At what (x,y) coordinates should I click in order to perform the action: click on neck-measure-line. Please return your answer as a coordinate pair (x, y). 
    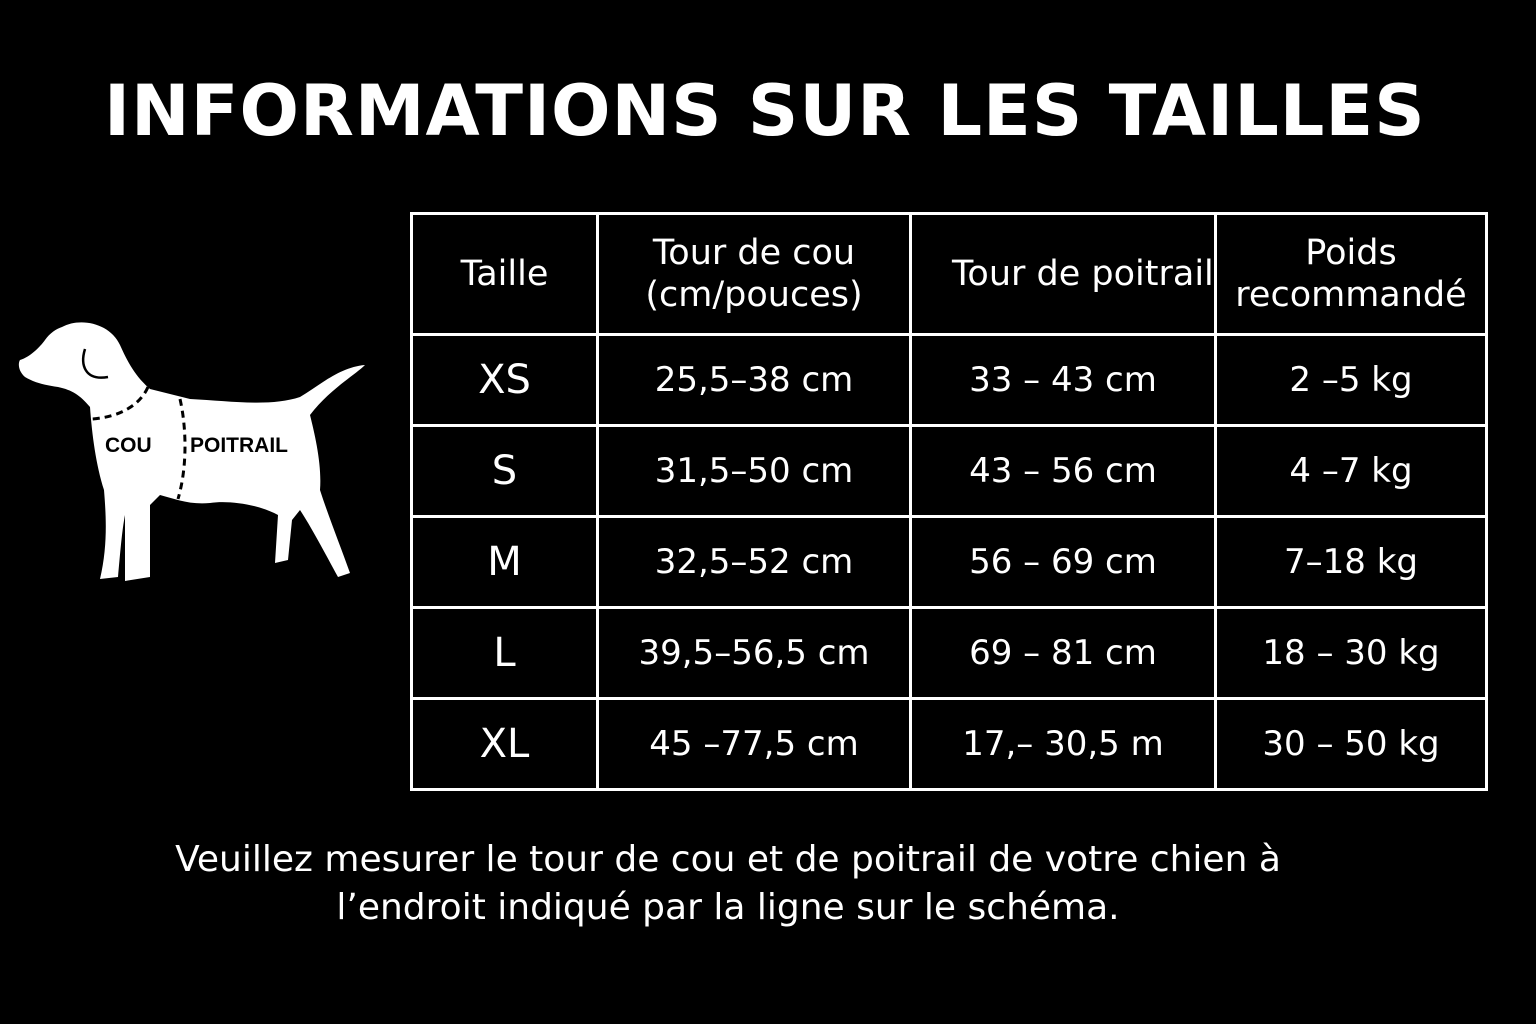
    Looking at the image, I should click on (120, 403).